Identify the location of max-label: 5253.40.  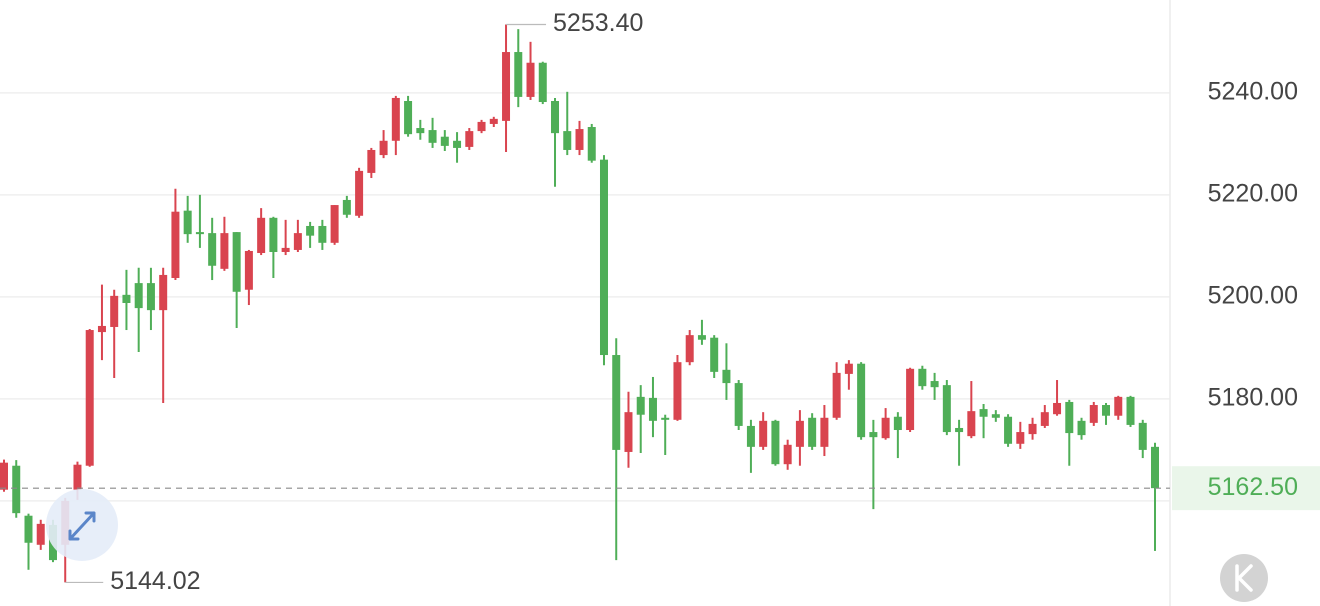
(598, 23).